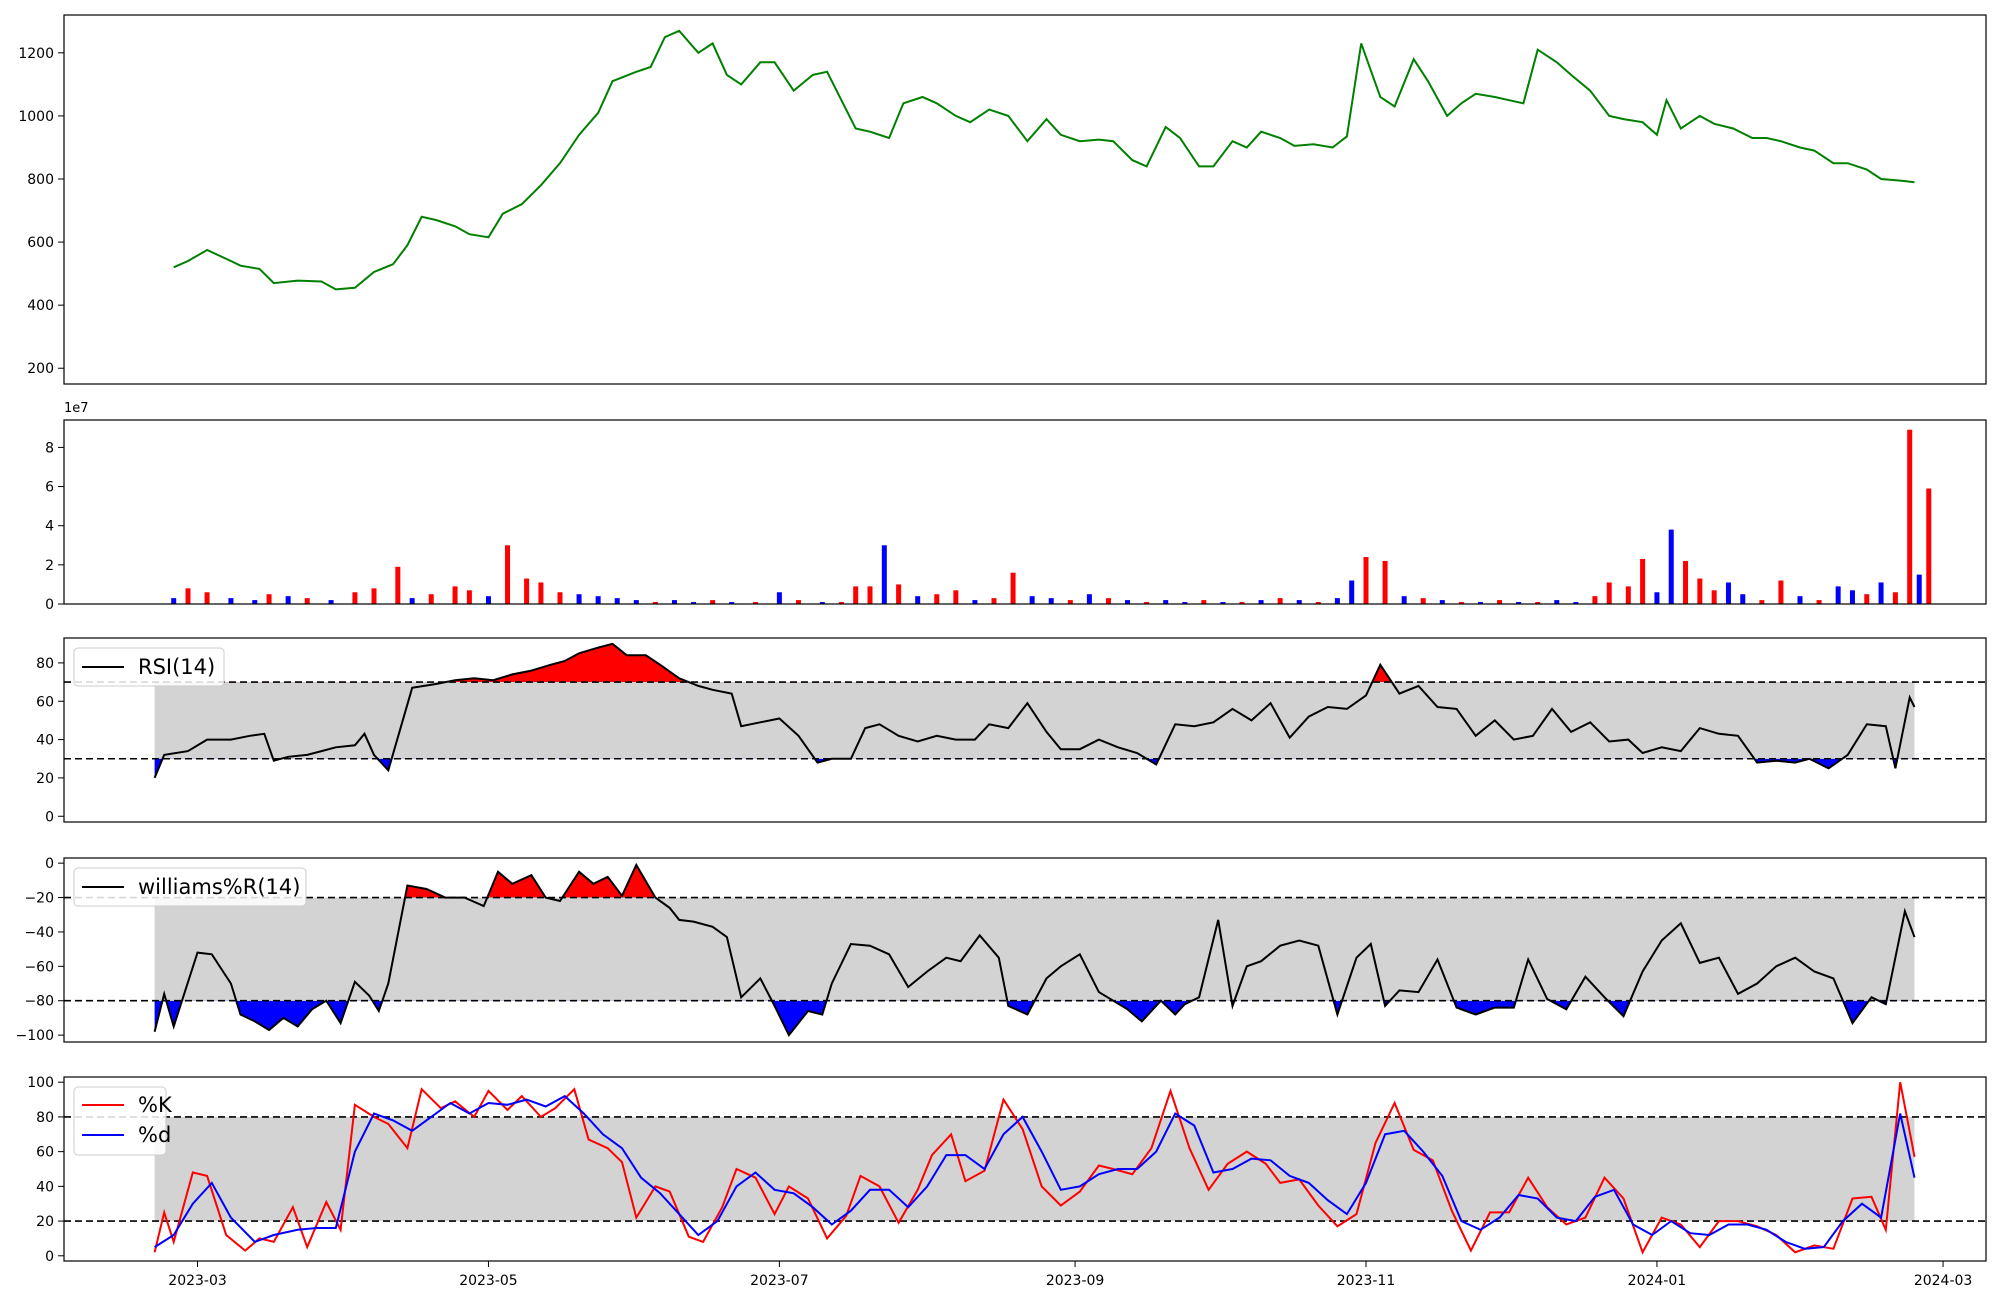  Describe the element at coordinates (1943, 1281) in the screenshot. I see `x-tick-label: 2024-03` at that location.